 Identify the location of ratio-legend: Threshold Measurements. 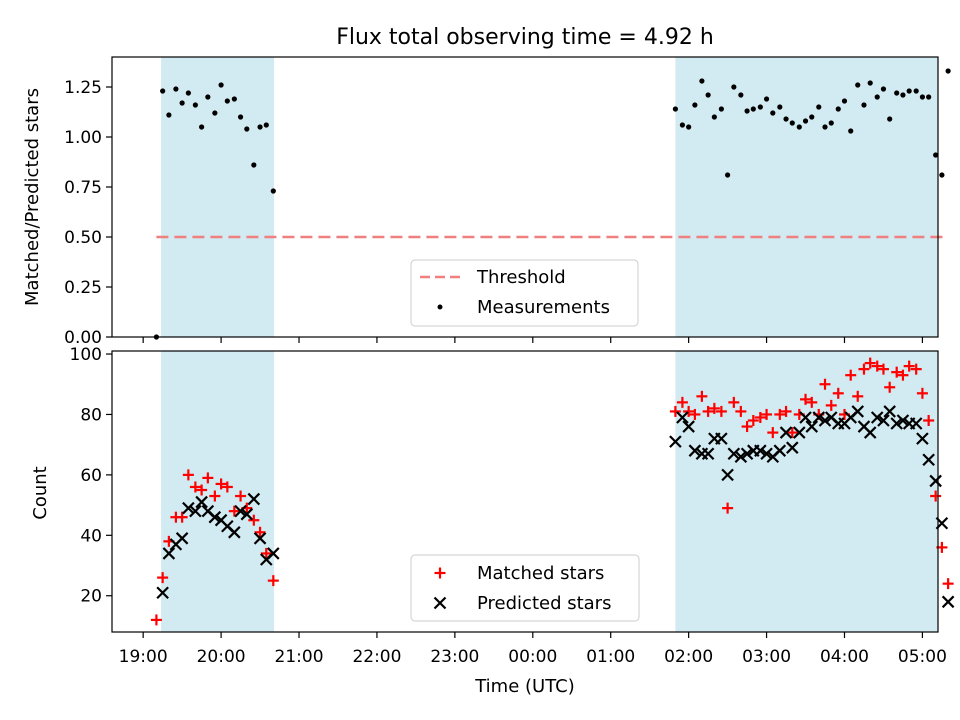
(524, 293).